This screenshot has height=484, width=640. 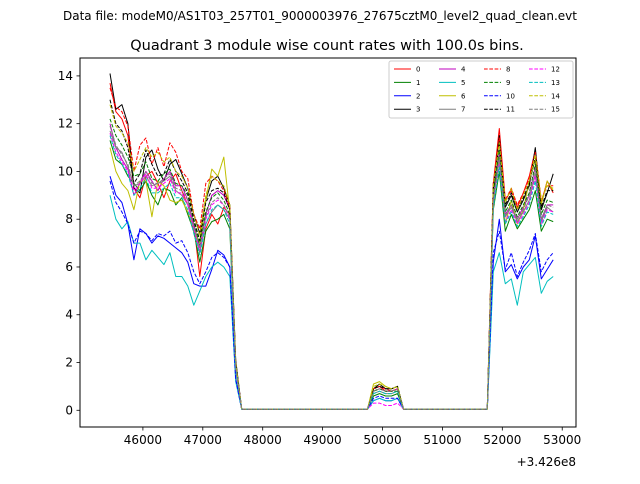 I want to click on legend-label-15: 15, so click(x=555, y=110).